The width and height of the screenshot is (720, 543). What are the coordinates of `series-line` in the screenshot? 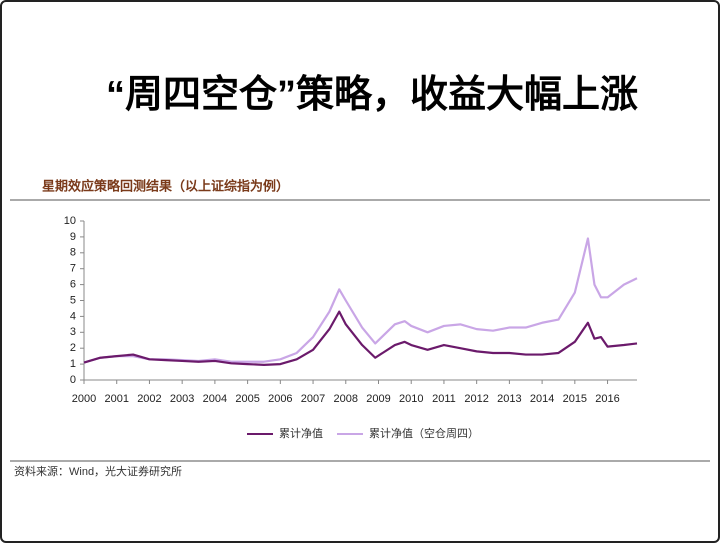 It's located at (360, 338).